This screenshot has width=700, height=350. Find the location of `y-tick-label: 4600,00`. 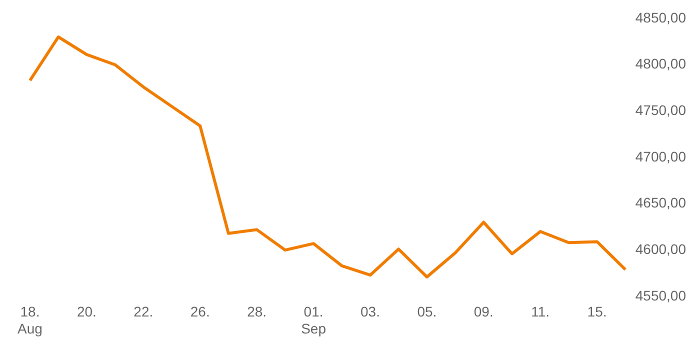

y-tick-label: 4600,00 is located at coordinates (660, 248).